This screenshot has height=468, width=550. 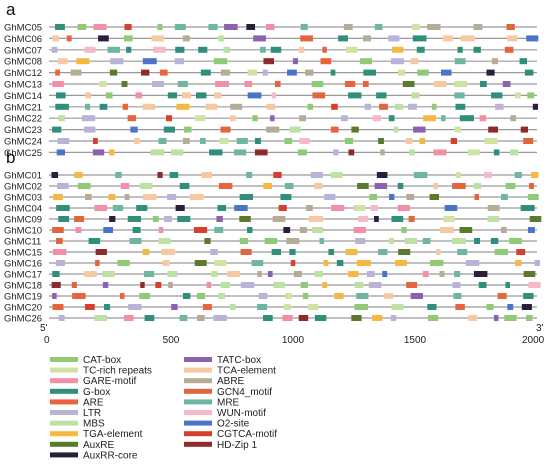 What do you see at coordinates (23, 28) in the screenshot?
I see `panel-a-gene-label-ghmc05: GhMC05` at bounding box center [23, 28].